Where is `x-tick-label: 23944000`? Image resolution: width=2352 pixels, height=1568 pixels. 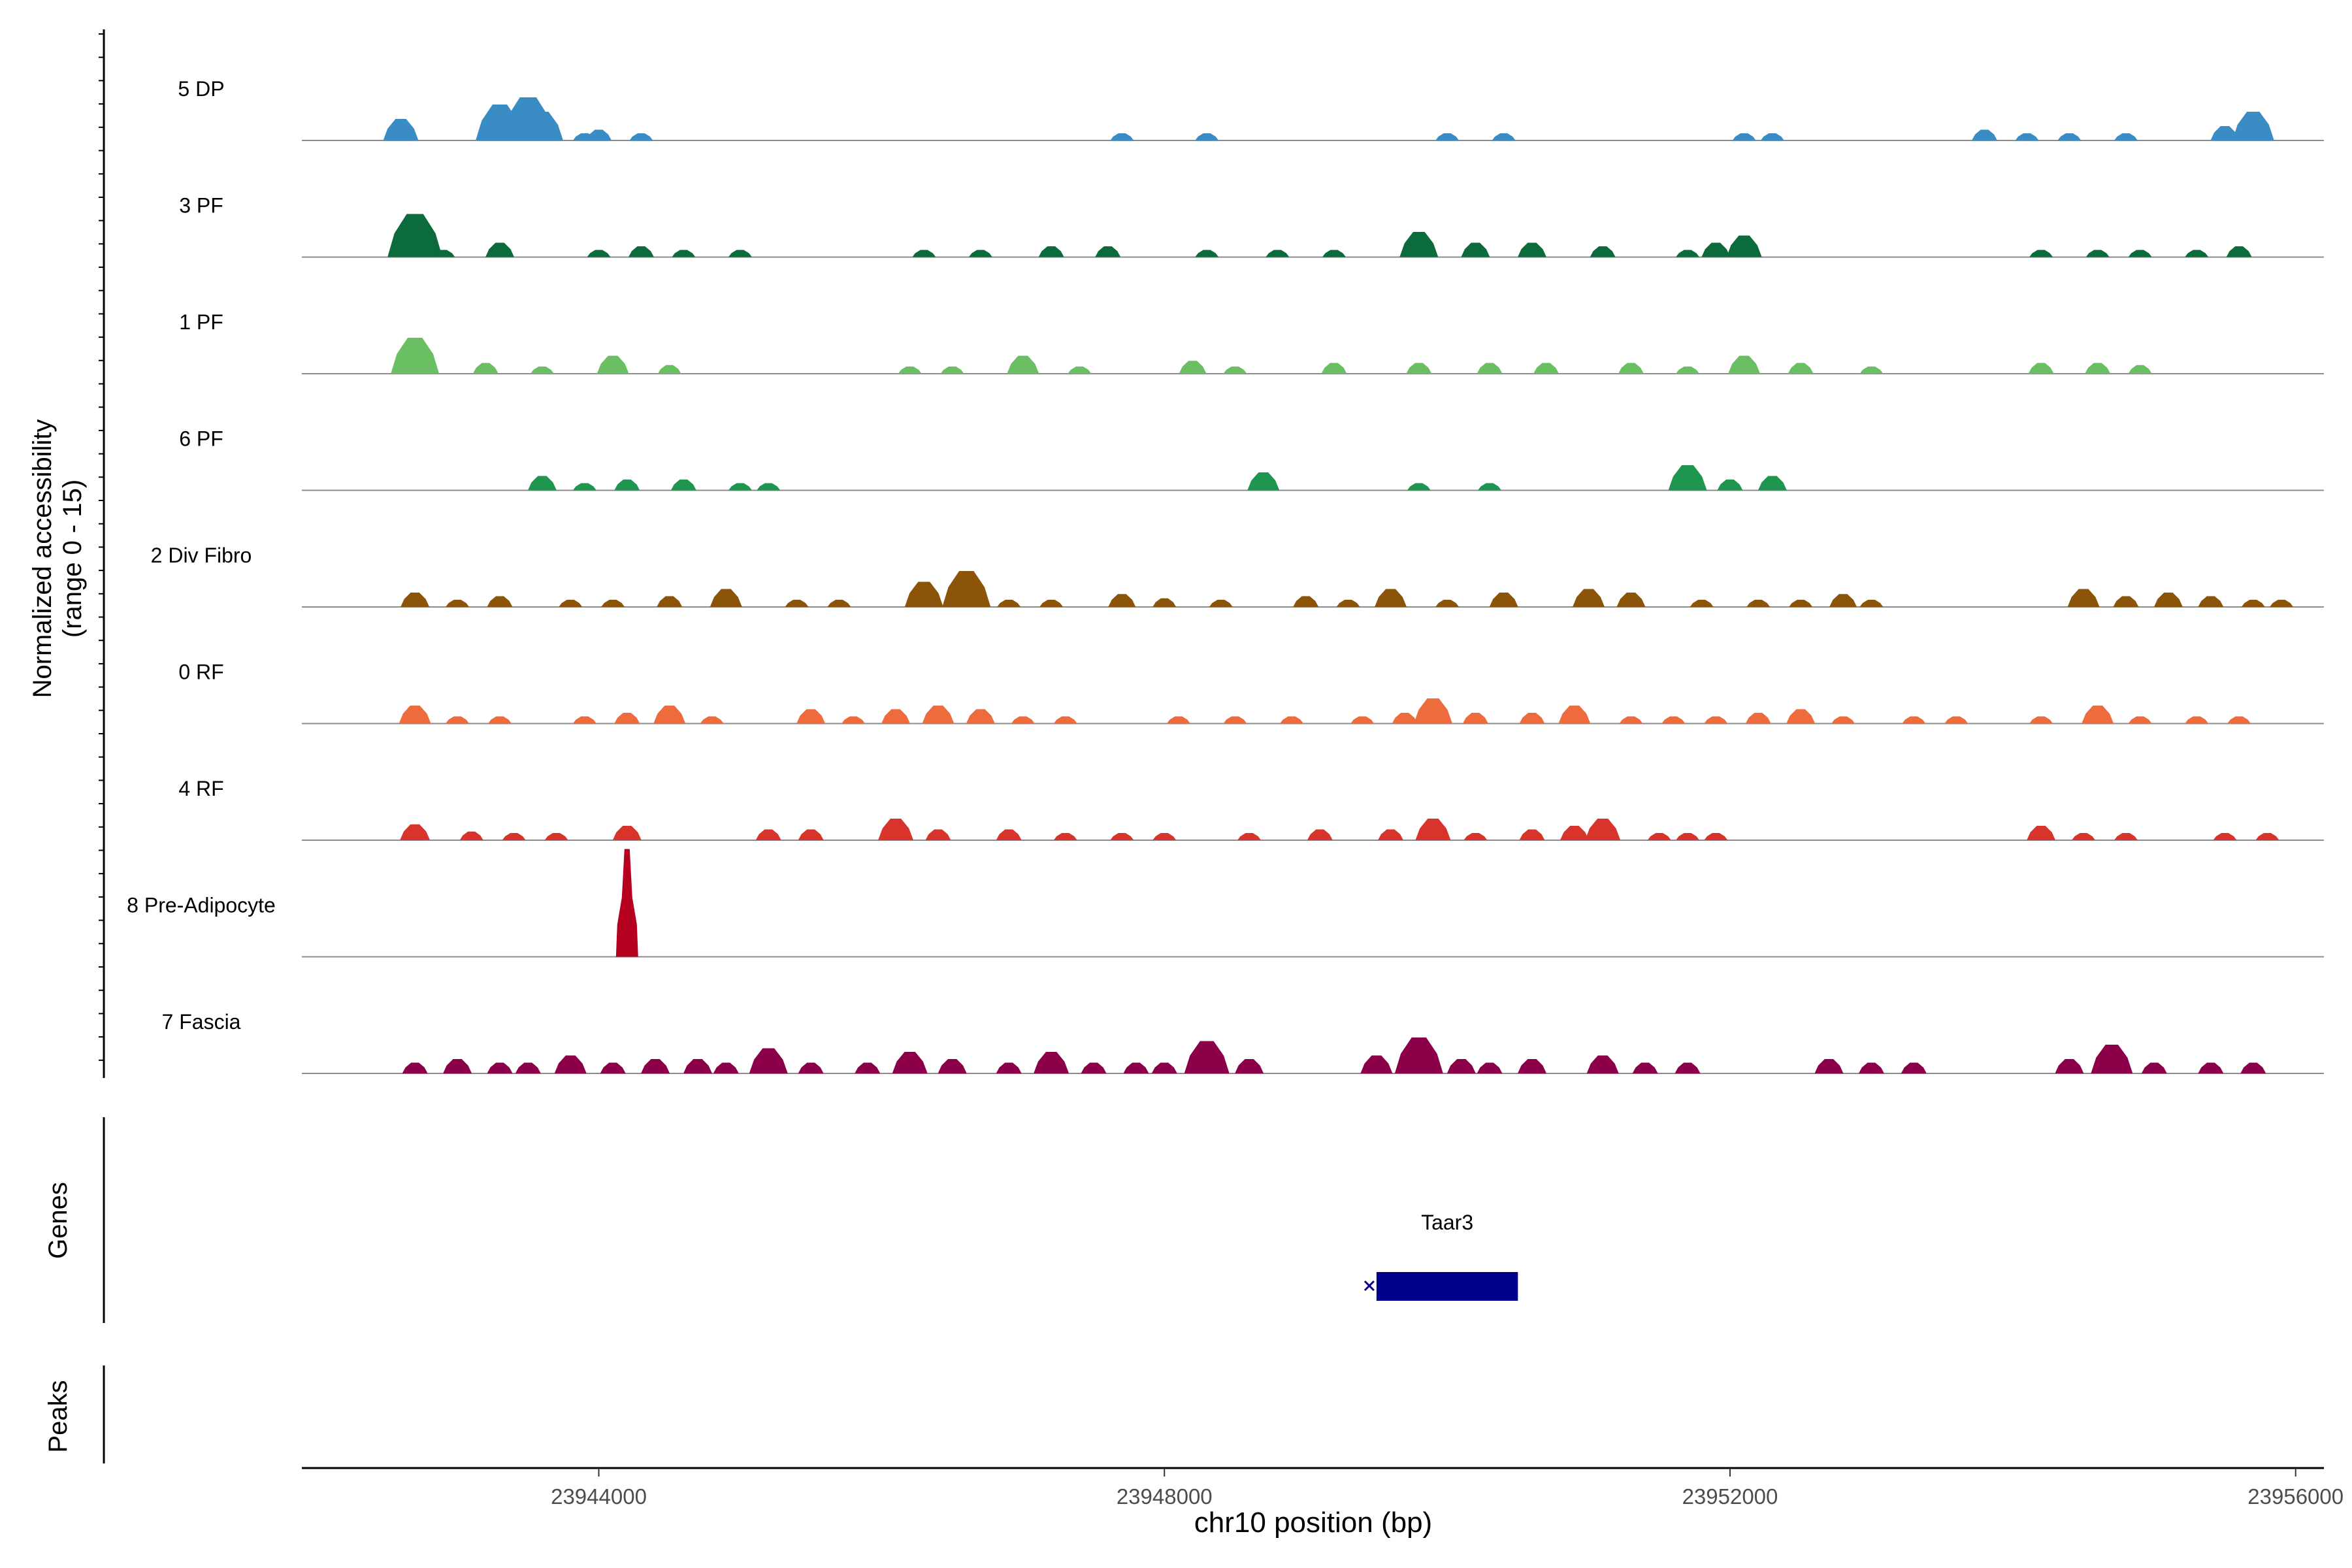 x-tick-label: 23944000 is located at coordinates (599, 1496).